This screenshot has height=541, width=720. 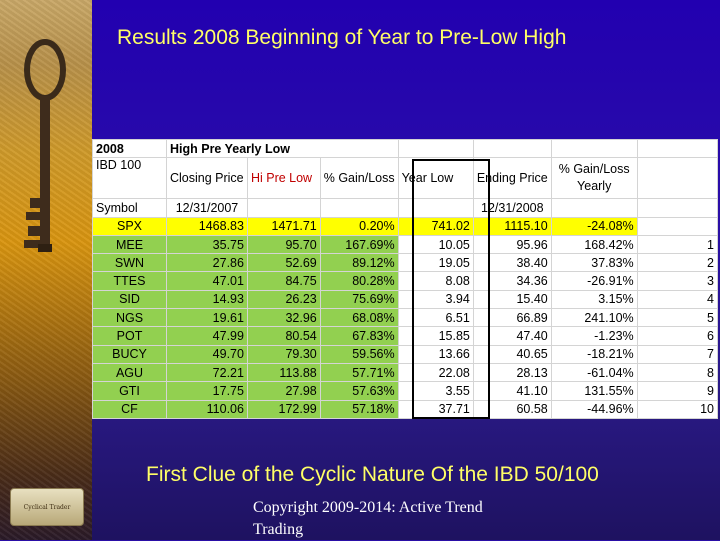 I want to click on ending-price-cell: 95.96, so click(x=512, y=244).